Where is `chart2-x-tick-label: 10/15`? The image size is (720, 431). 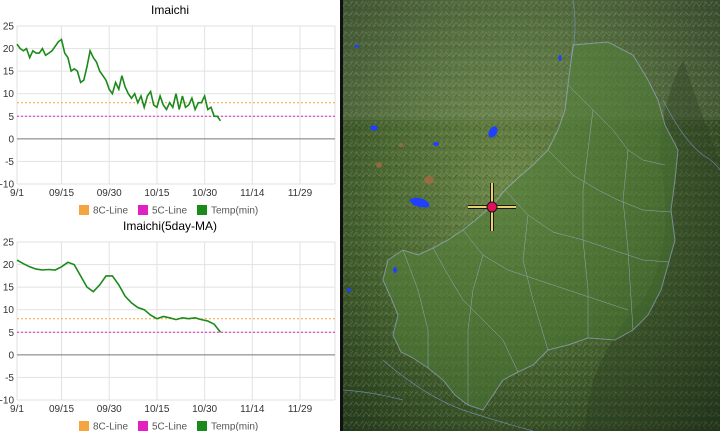 chart2-x-tick-label: 10/15 is located at coordinates (156, 409).